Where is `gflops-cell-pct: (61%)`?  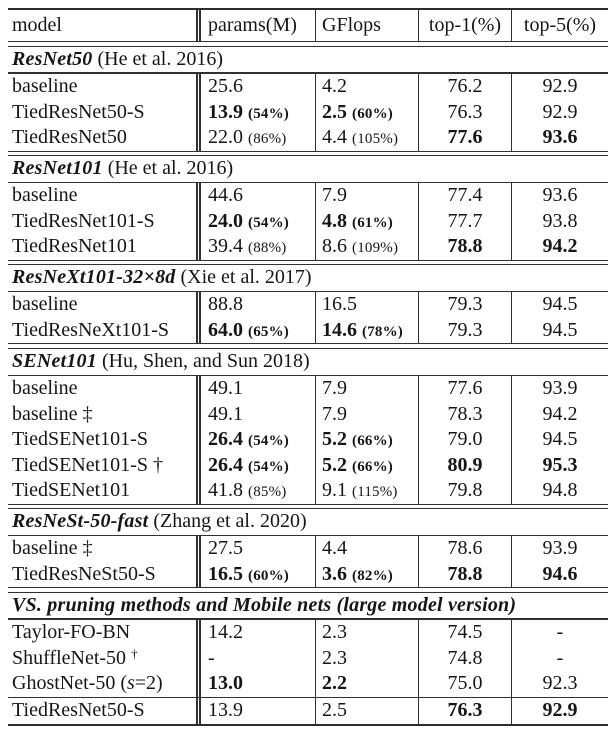
gflops-cell-pct: (61%) is located at coordinates (372, 222).